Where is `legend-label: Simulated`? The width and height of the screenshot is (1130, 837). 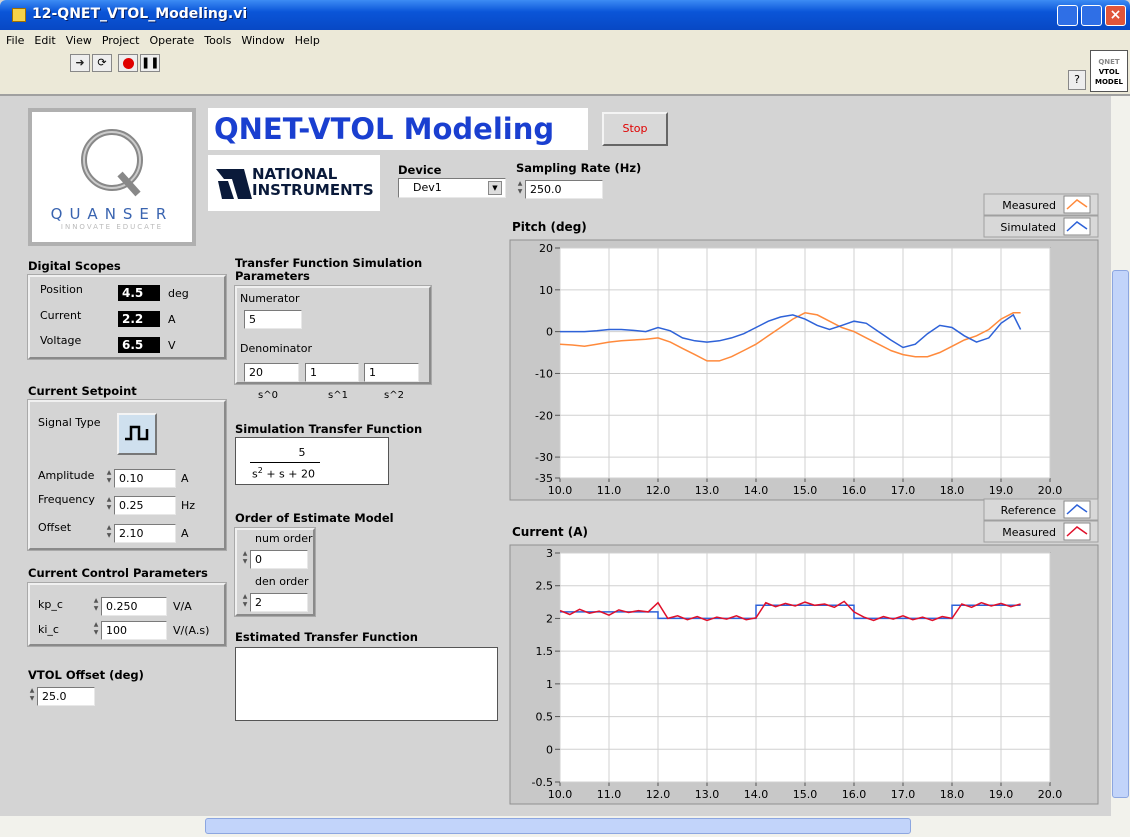 legend-label: Simulated is located at coordinates (1028, 227).